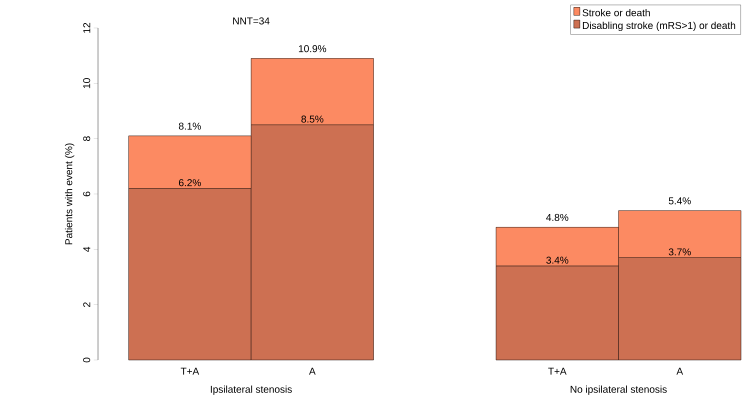  I want to click on text: Ipsilateral stenosis, so click(251, 390).